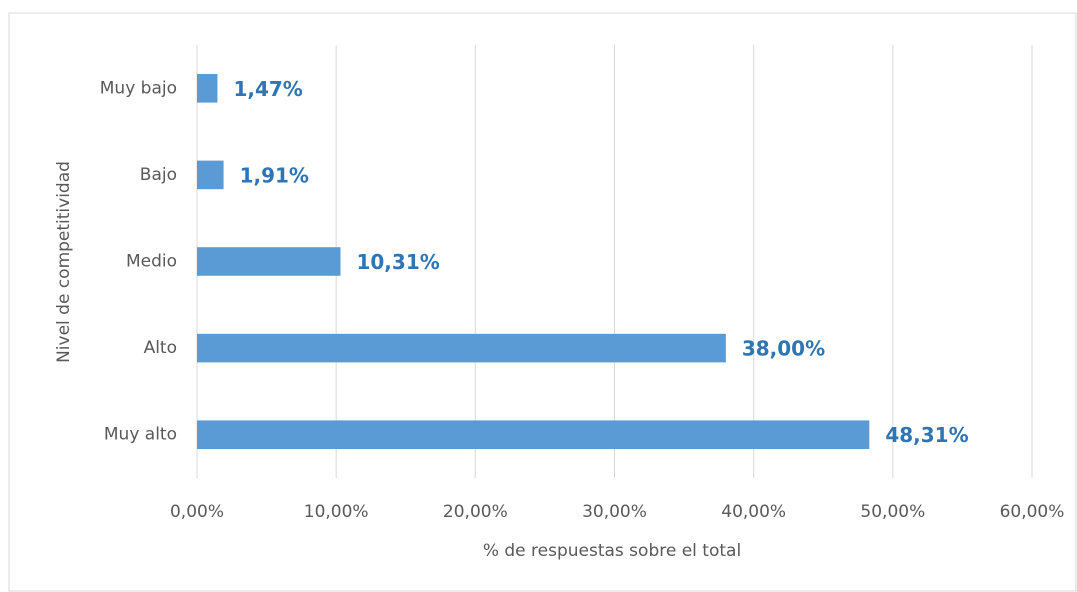  I want to click on x-tick-label: 10,00%, so click(336, 512).